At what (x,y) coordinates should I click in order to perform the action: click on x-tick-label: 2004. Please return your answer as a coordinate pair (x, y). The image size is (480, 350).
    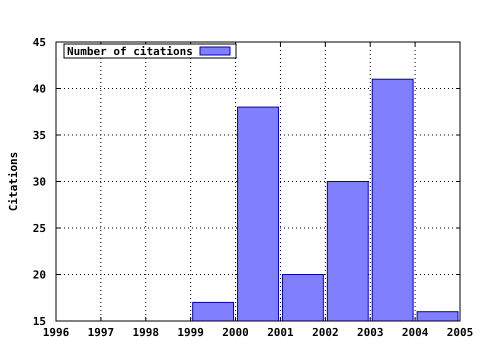
    Looking at the image, I should click on (415, 332).